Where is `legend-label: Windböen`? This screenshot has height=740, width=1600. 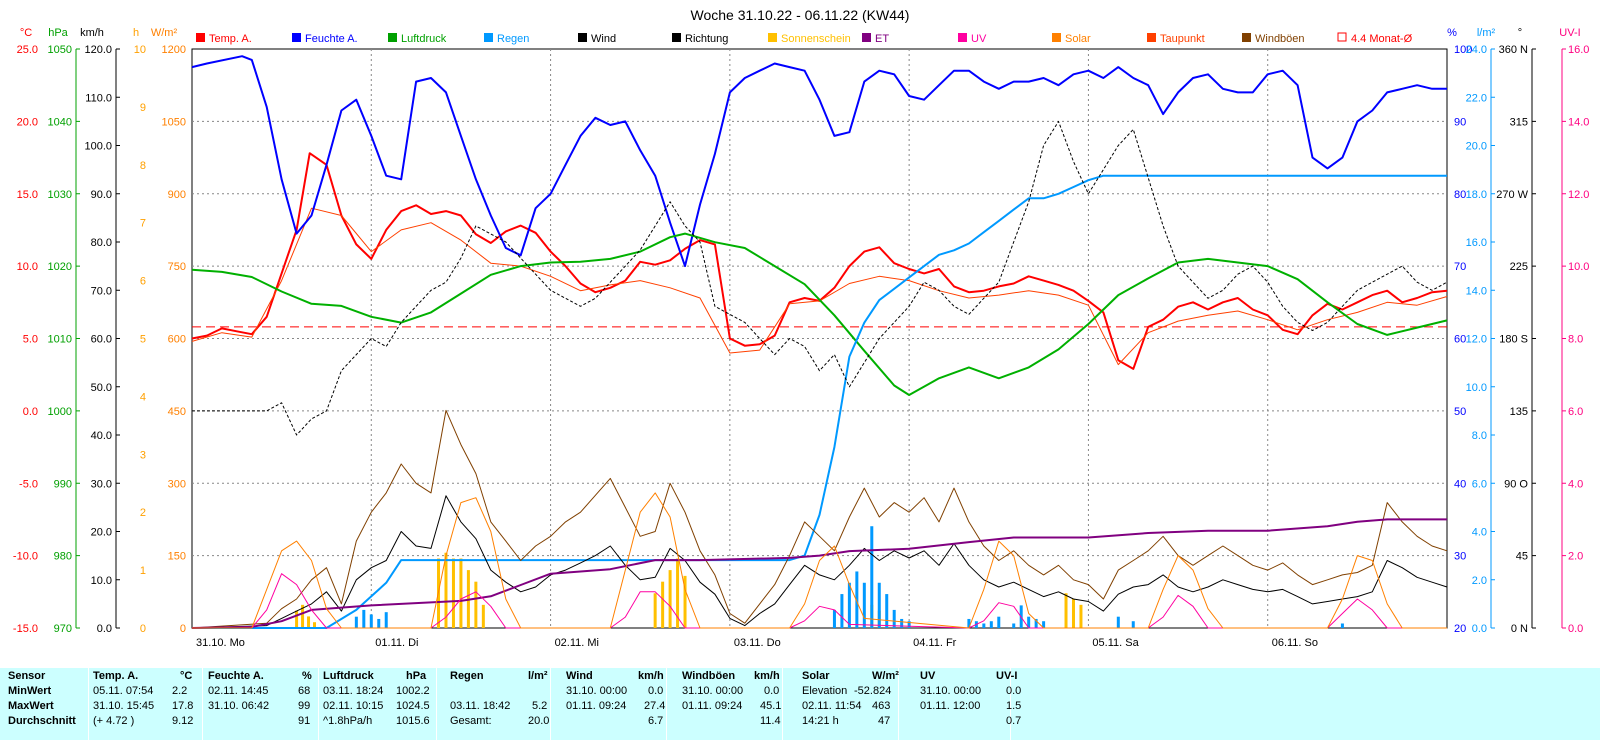
legend-label: Windböen is located at coordinates (1280, 39).